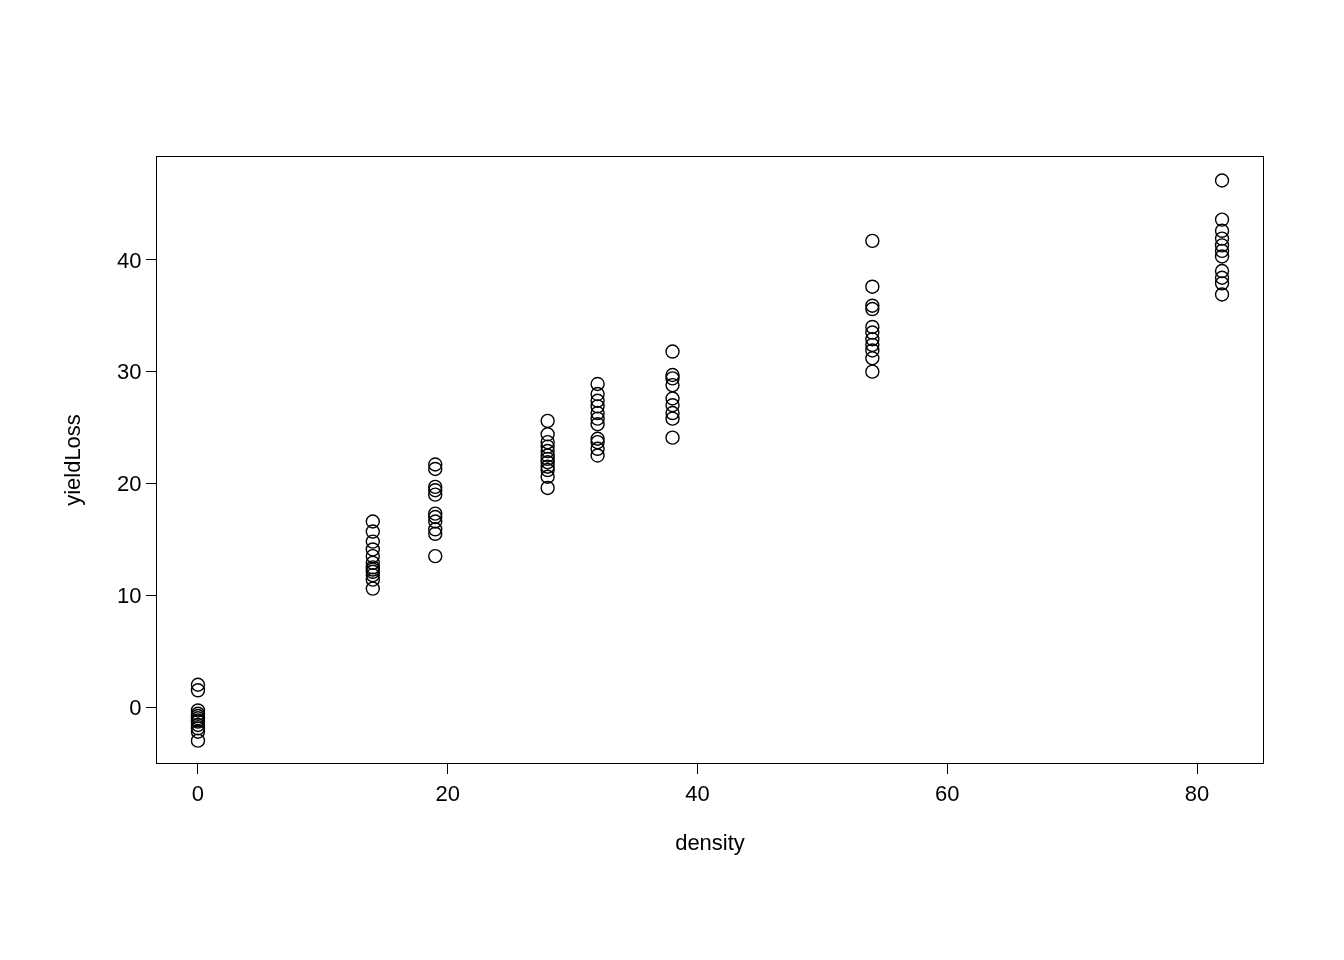 This screenshot has height=960, width=1344. What do you see at coordinates (697, 793) in the screenshot?
I see `x-tick-label: 40` at bounding box center [697, 793].